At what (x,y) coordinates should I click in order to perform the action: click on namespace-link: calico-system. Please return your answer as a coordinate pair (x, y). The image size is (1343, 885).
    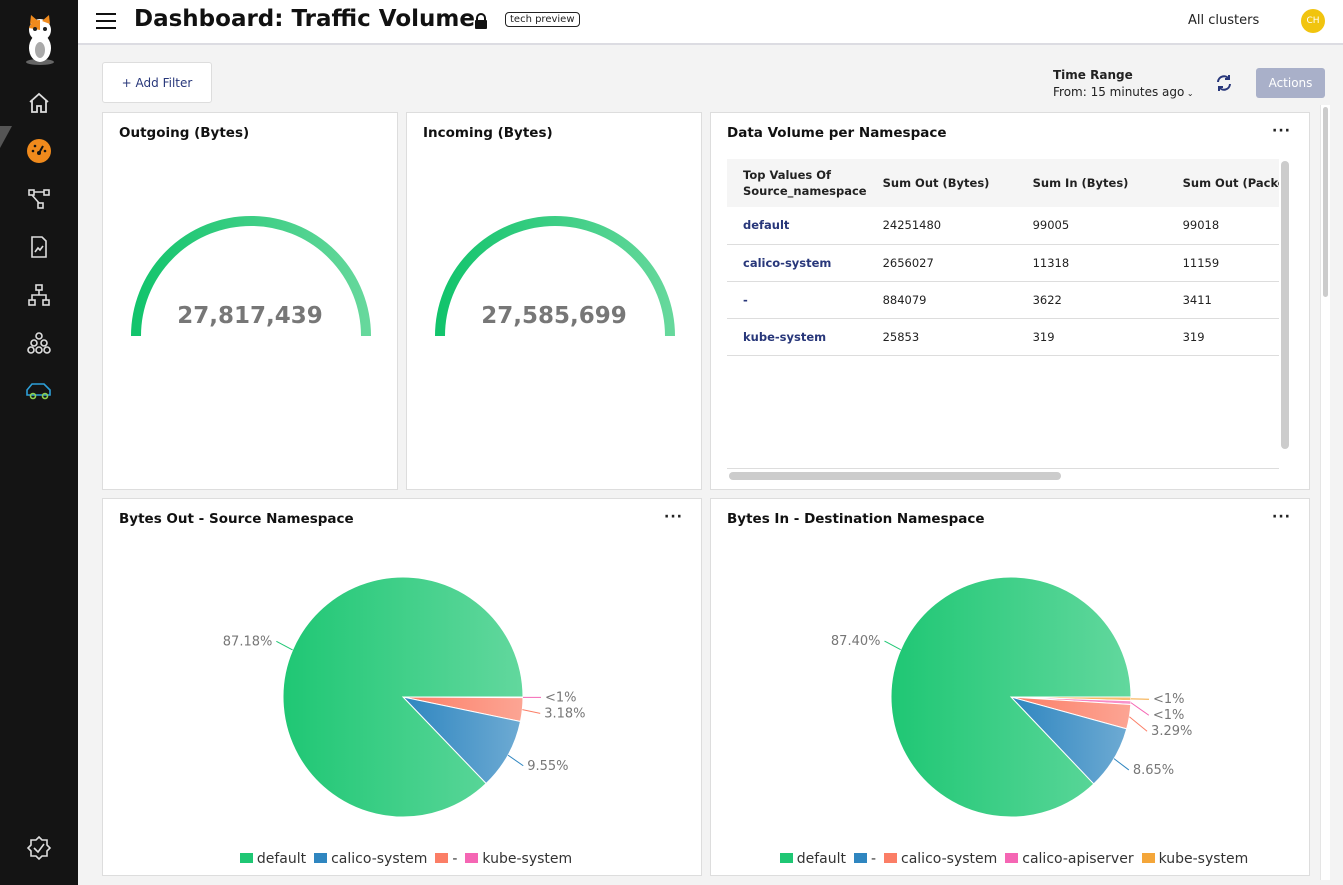
    Looking at the image, I should click on (797, 263).